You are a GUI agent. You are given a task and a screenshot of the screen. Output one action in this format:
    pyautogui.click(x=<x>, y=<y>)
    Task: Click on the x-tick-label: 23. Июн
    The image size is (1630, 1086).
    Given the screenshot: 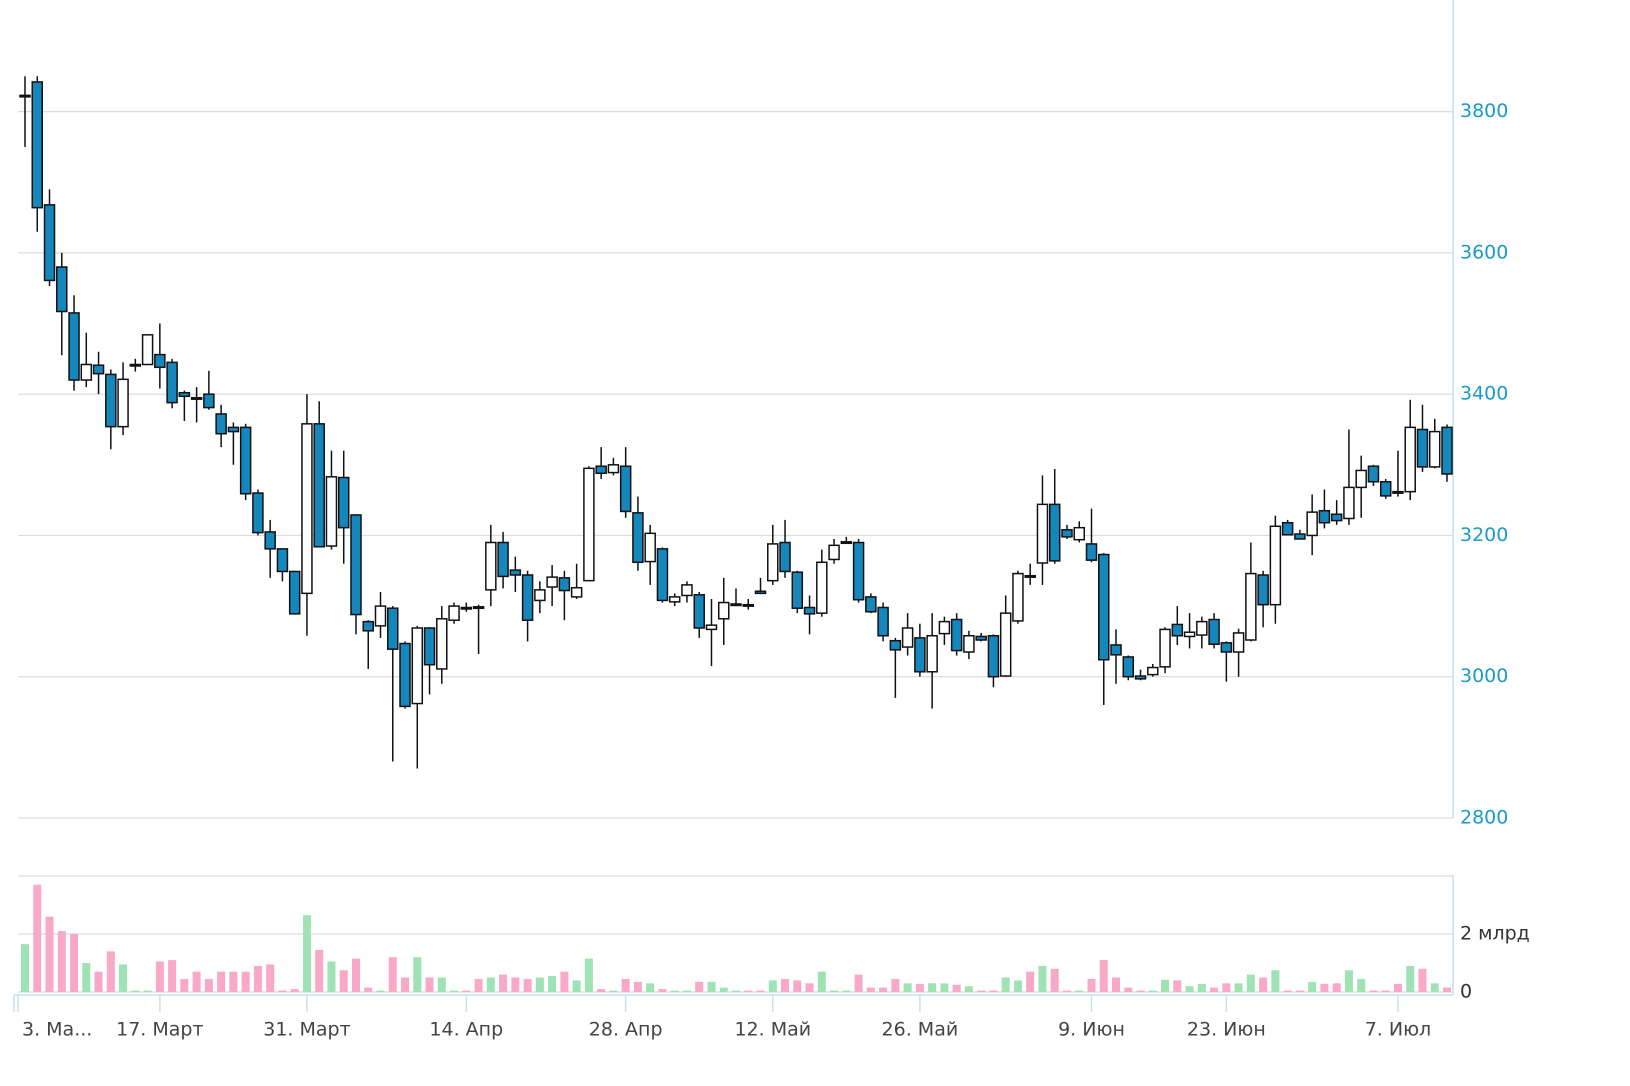 What is the action you would take?
    pyautogui.click(x=1226, y=1030)
    